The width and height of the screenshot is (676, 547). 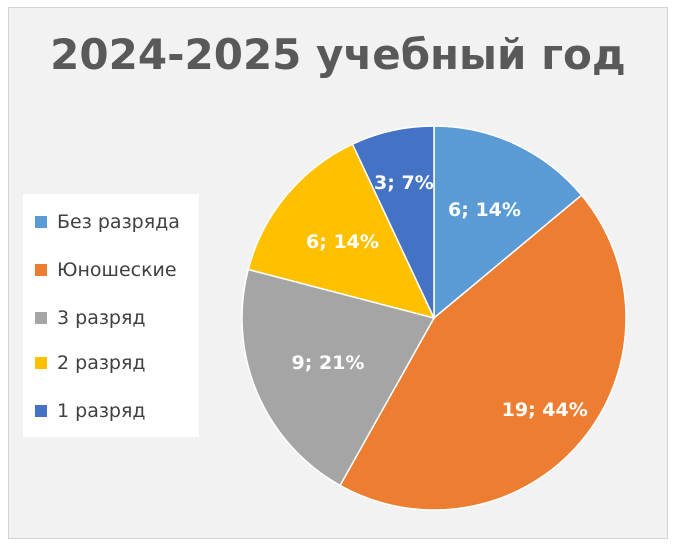 I want to click on pie-data-label: 3; 7%, so click(x=404, y=183).